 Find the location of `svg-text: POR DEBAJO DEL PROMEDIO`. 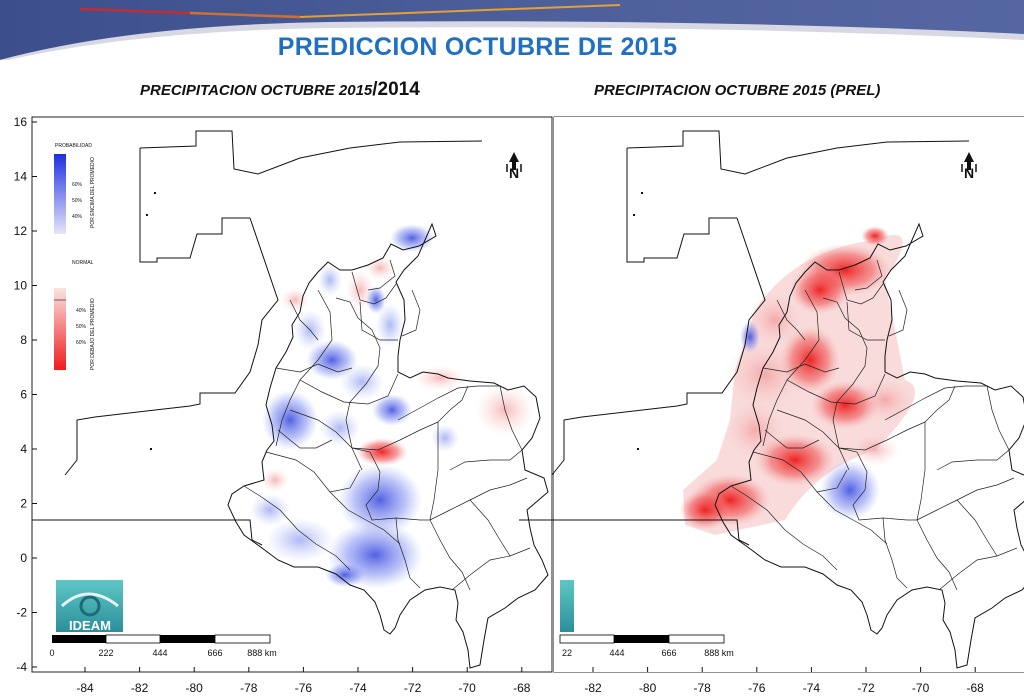

svg-text: POR DEBAJO DEL PROMEDIO is located at coordinates (93, 334).